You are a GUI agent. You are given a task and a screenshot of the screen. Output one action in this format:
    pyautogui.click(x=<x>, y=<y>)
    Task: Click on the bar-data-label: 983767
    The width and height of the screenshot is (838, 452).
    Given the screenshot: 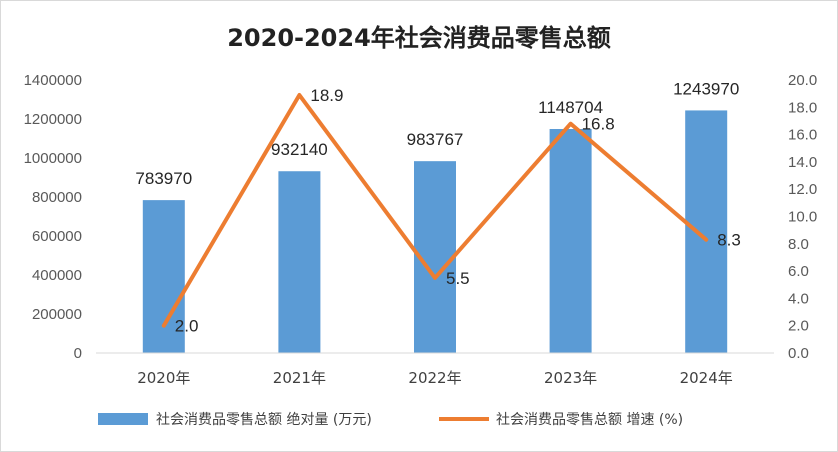 What is the action you would take?
    pyautogui.click(x=435, y=139)
    